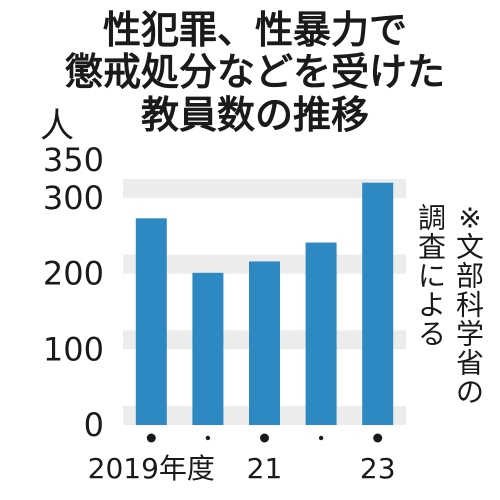  Describe the element at coordinates (94, 425) in the screenshot. I see `y-tick-label: 0` at that location.